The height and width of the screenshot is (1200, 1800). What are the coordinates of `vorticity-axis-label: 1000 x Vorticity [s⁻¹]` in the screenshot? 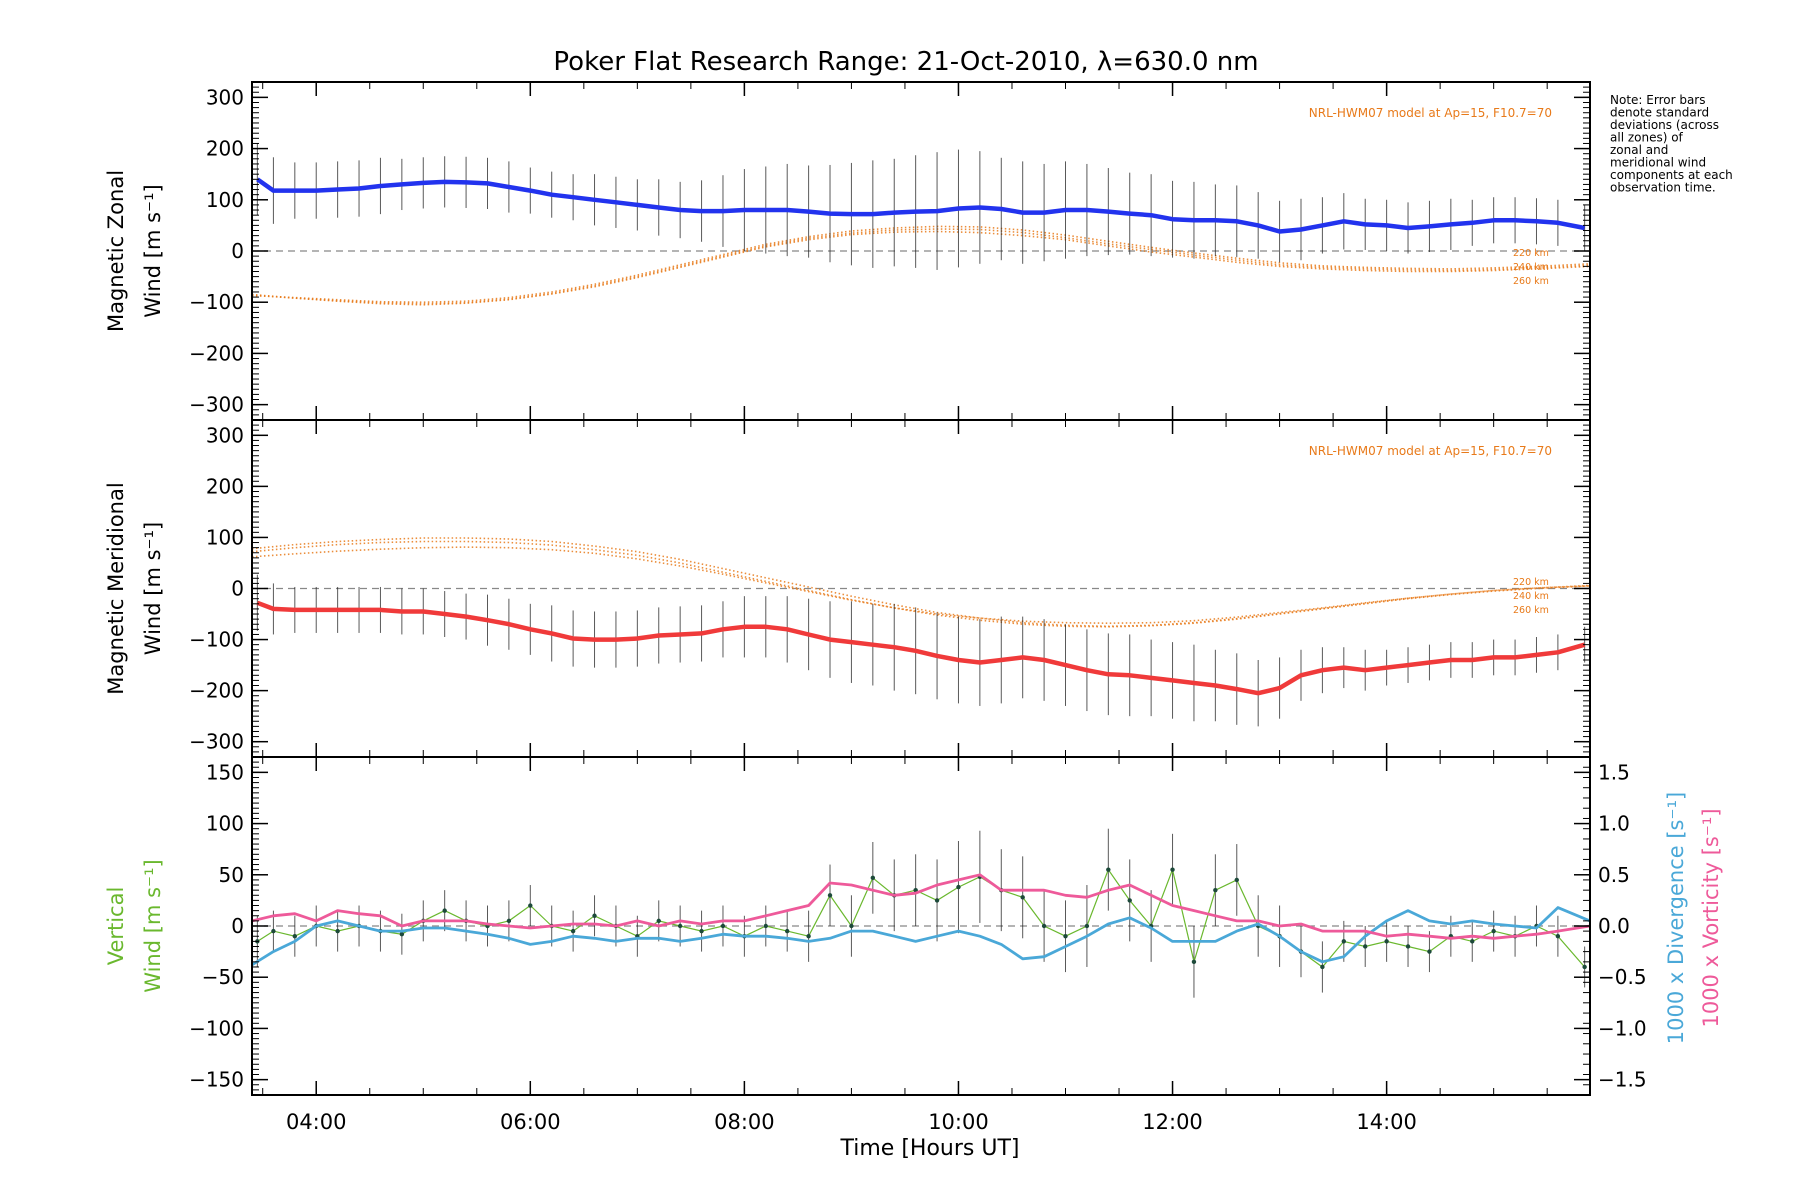 It's located at (1711, 917).